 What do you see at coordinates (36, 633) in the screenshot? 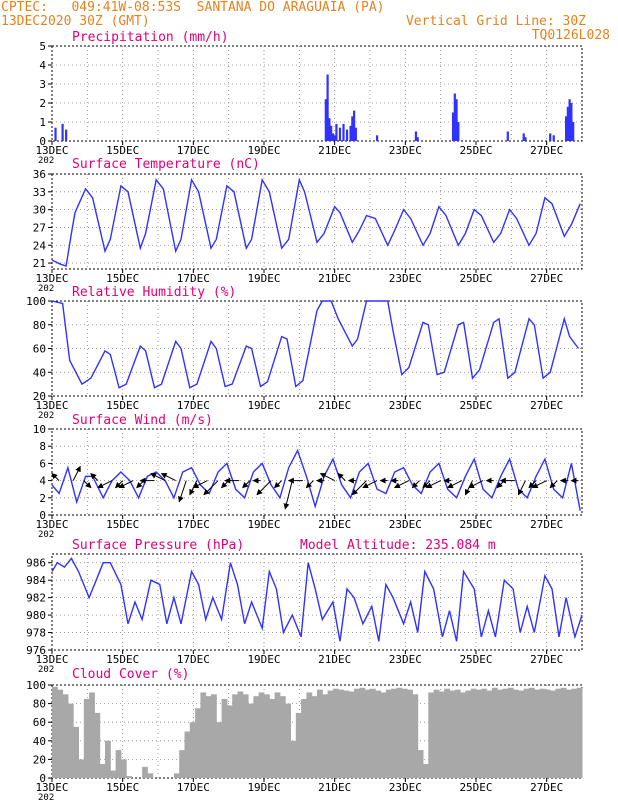
I see `y-tick-label: 978` at bounding box center [36, 633].